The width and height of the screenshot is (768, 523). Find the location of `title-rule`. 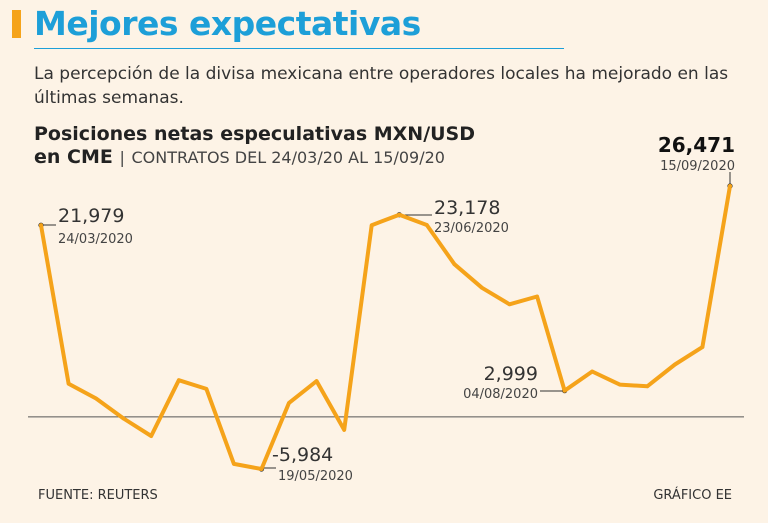

title-rule is located at coordinates (299, 48).